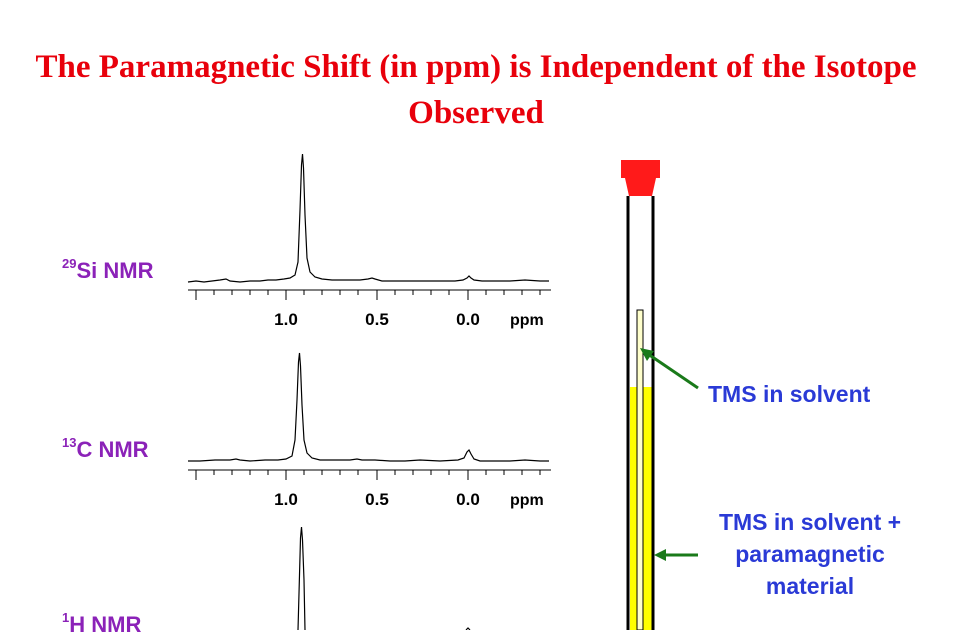 The height and width of the screenshot is (638, 960). I want to click on arrow-tms-solvent, so click(669, 369).